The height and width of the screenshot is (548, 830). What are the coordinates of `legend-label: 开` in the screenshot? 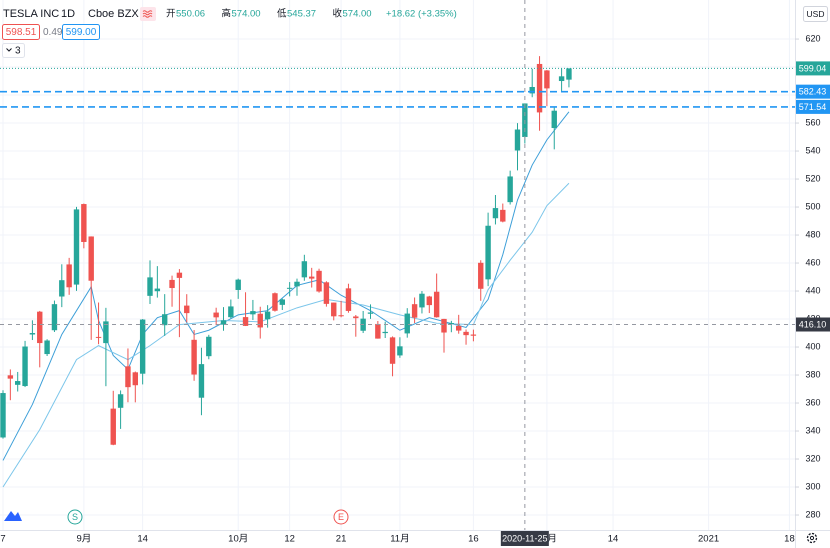 It's located at (171, 14).